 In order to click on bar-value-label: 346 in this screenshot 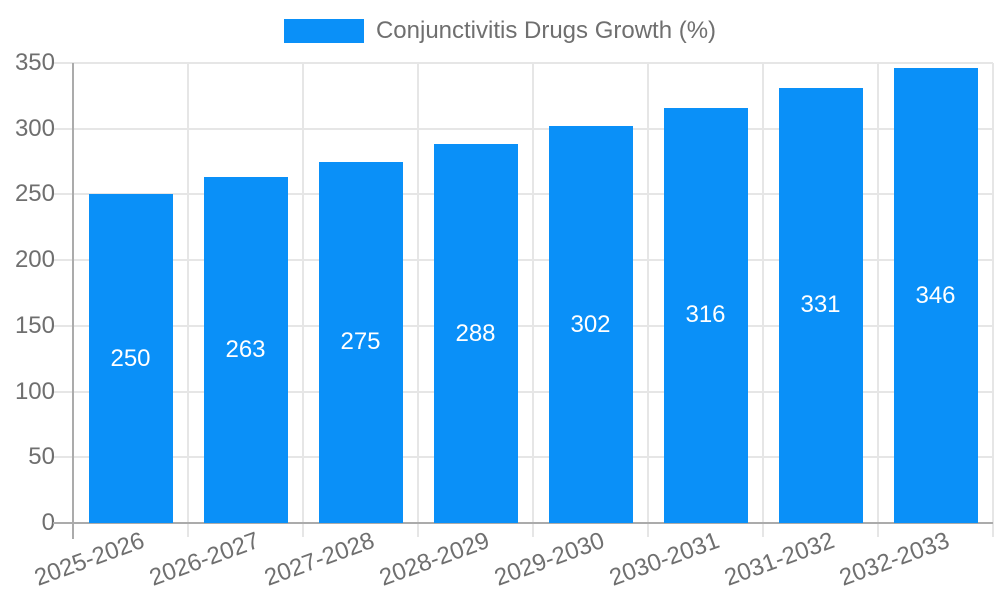, I will do `click(935, 295)`.